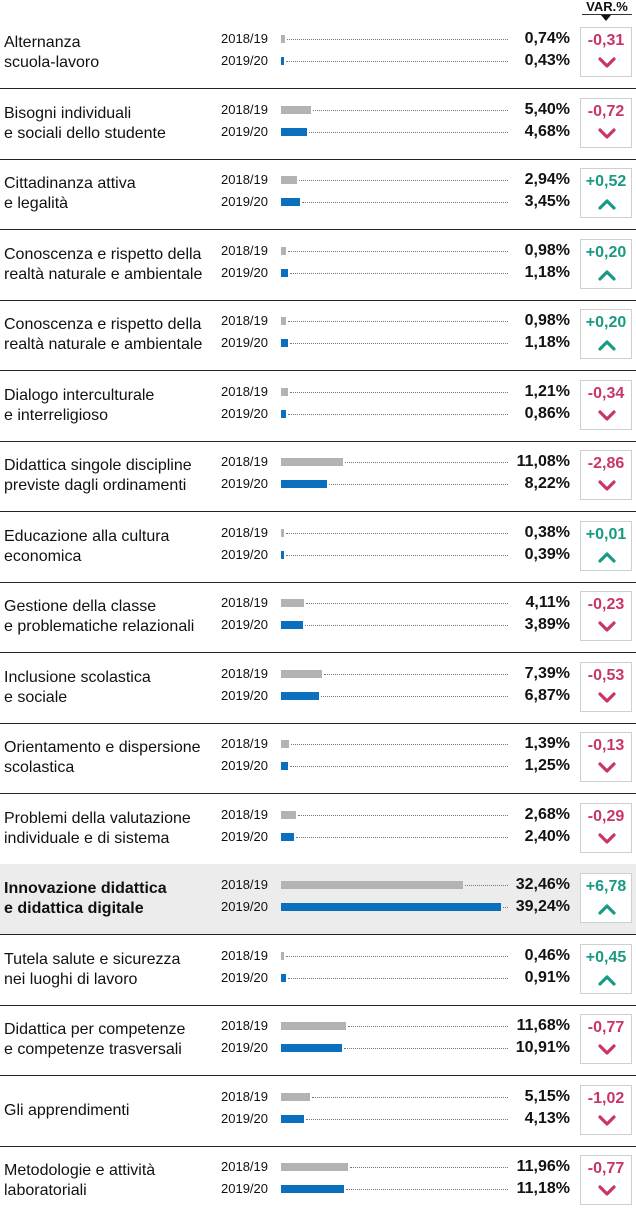 This screenshot has height=1216, width=636. Describe the element at coordinates (547, 109) in the screenshot. I see `value-2018: 5,40%` at that location.